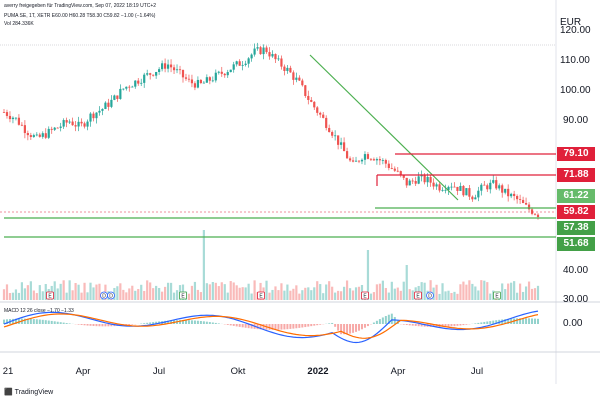 The height and width of the screenshot is (400, 600). Describe the element at coordinates (576, 228) in the screenshot. I see `level-tag-57: 57.38` at that location.